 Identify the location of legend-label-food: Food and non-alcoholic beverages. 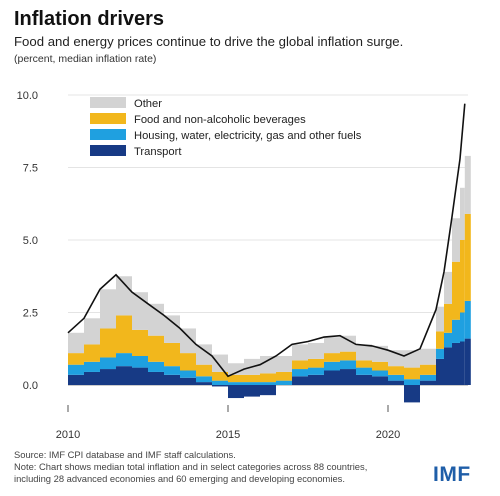
(220, 120).